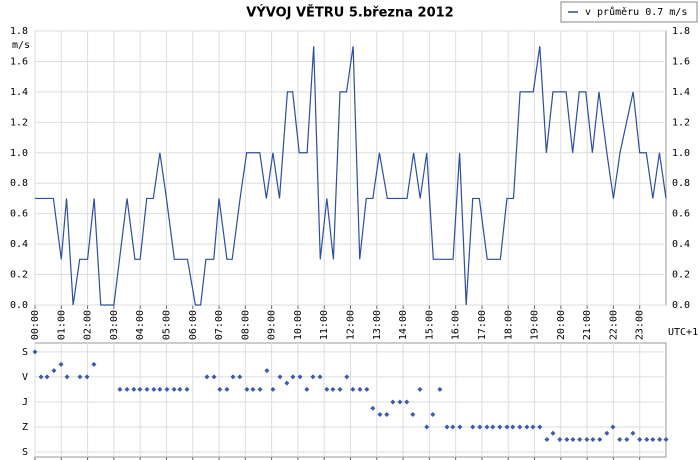 The image size is (700, 460). Describe the element at coordinates (681, 305) in the screenshot. I see `y-tick-label-right: 0.0` at that location.